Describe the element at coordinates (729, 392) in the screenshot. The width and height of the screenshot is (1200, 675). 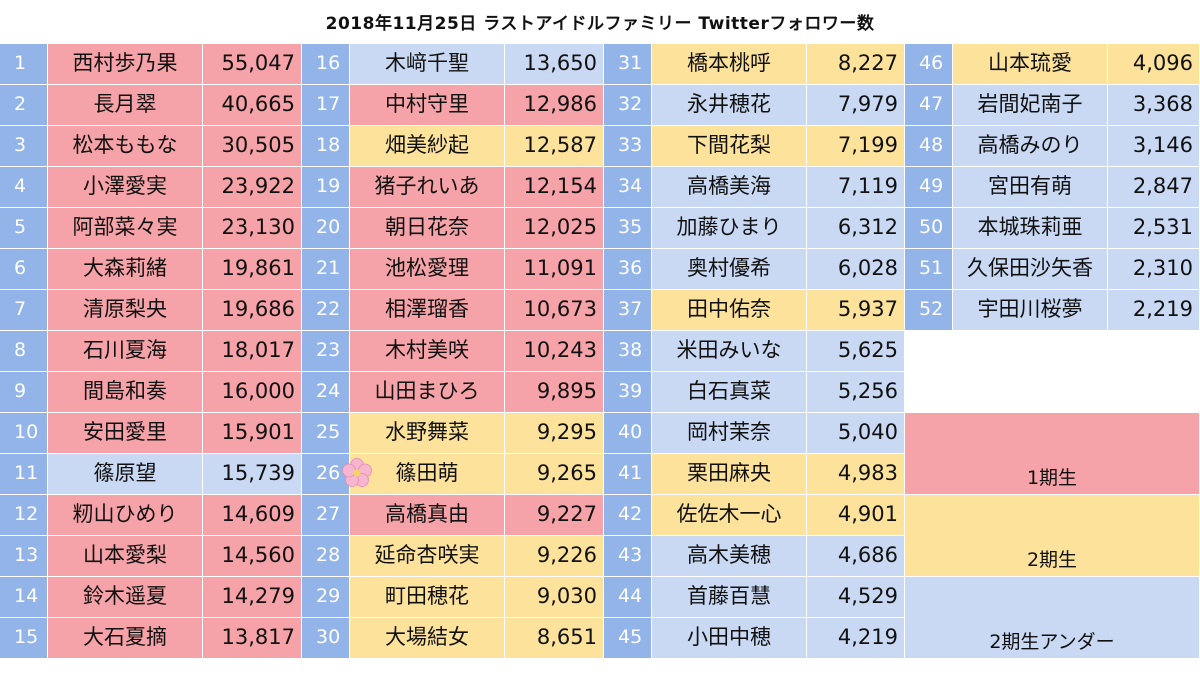
I see `member-name: 白石真菜` at that location.